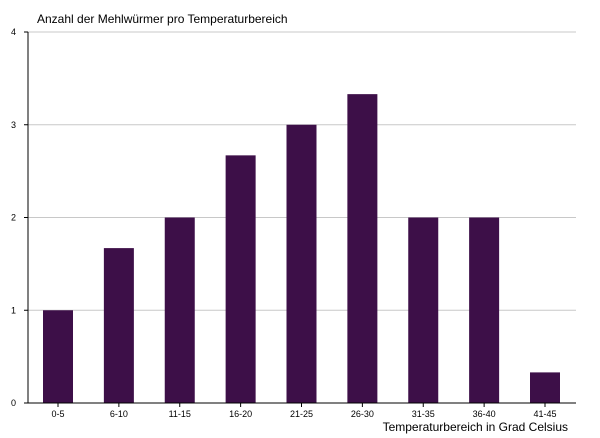  What do you see at coordinates (119, 414) in the screenshot?
I see `x-tick-label-6-10: 6-10` at bounding box center [119, 414].